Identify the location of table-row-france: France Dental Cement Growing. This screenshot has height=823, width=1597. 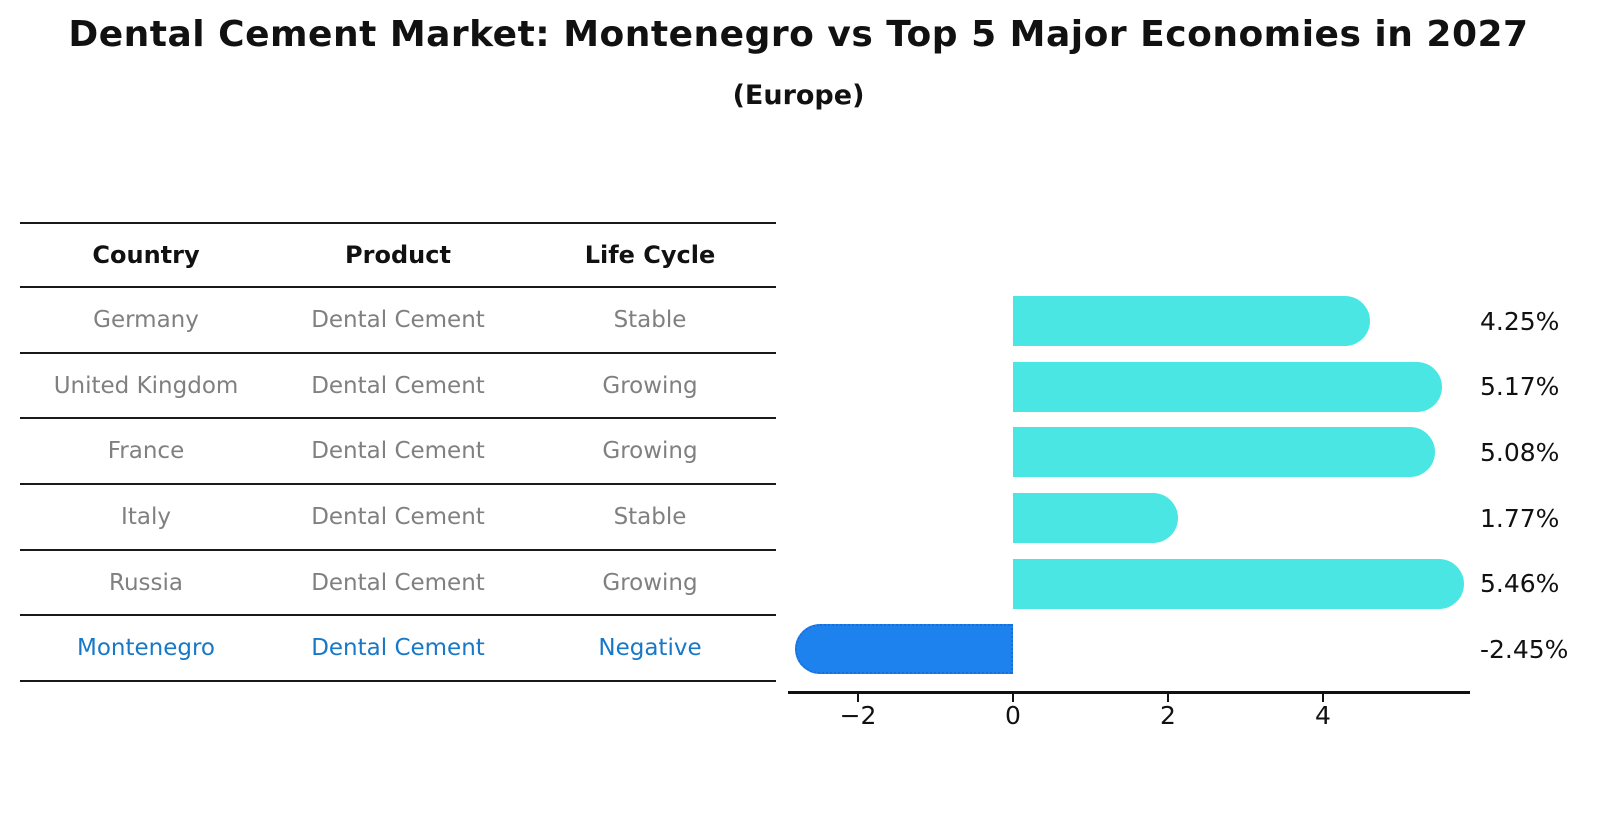
(398, 452).